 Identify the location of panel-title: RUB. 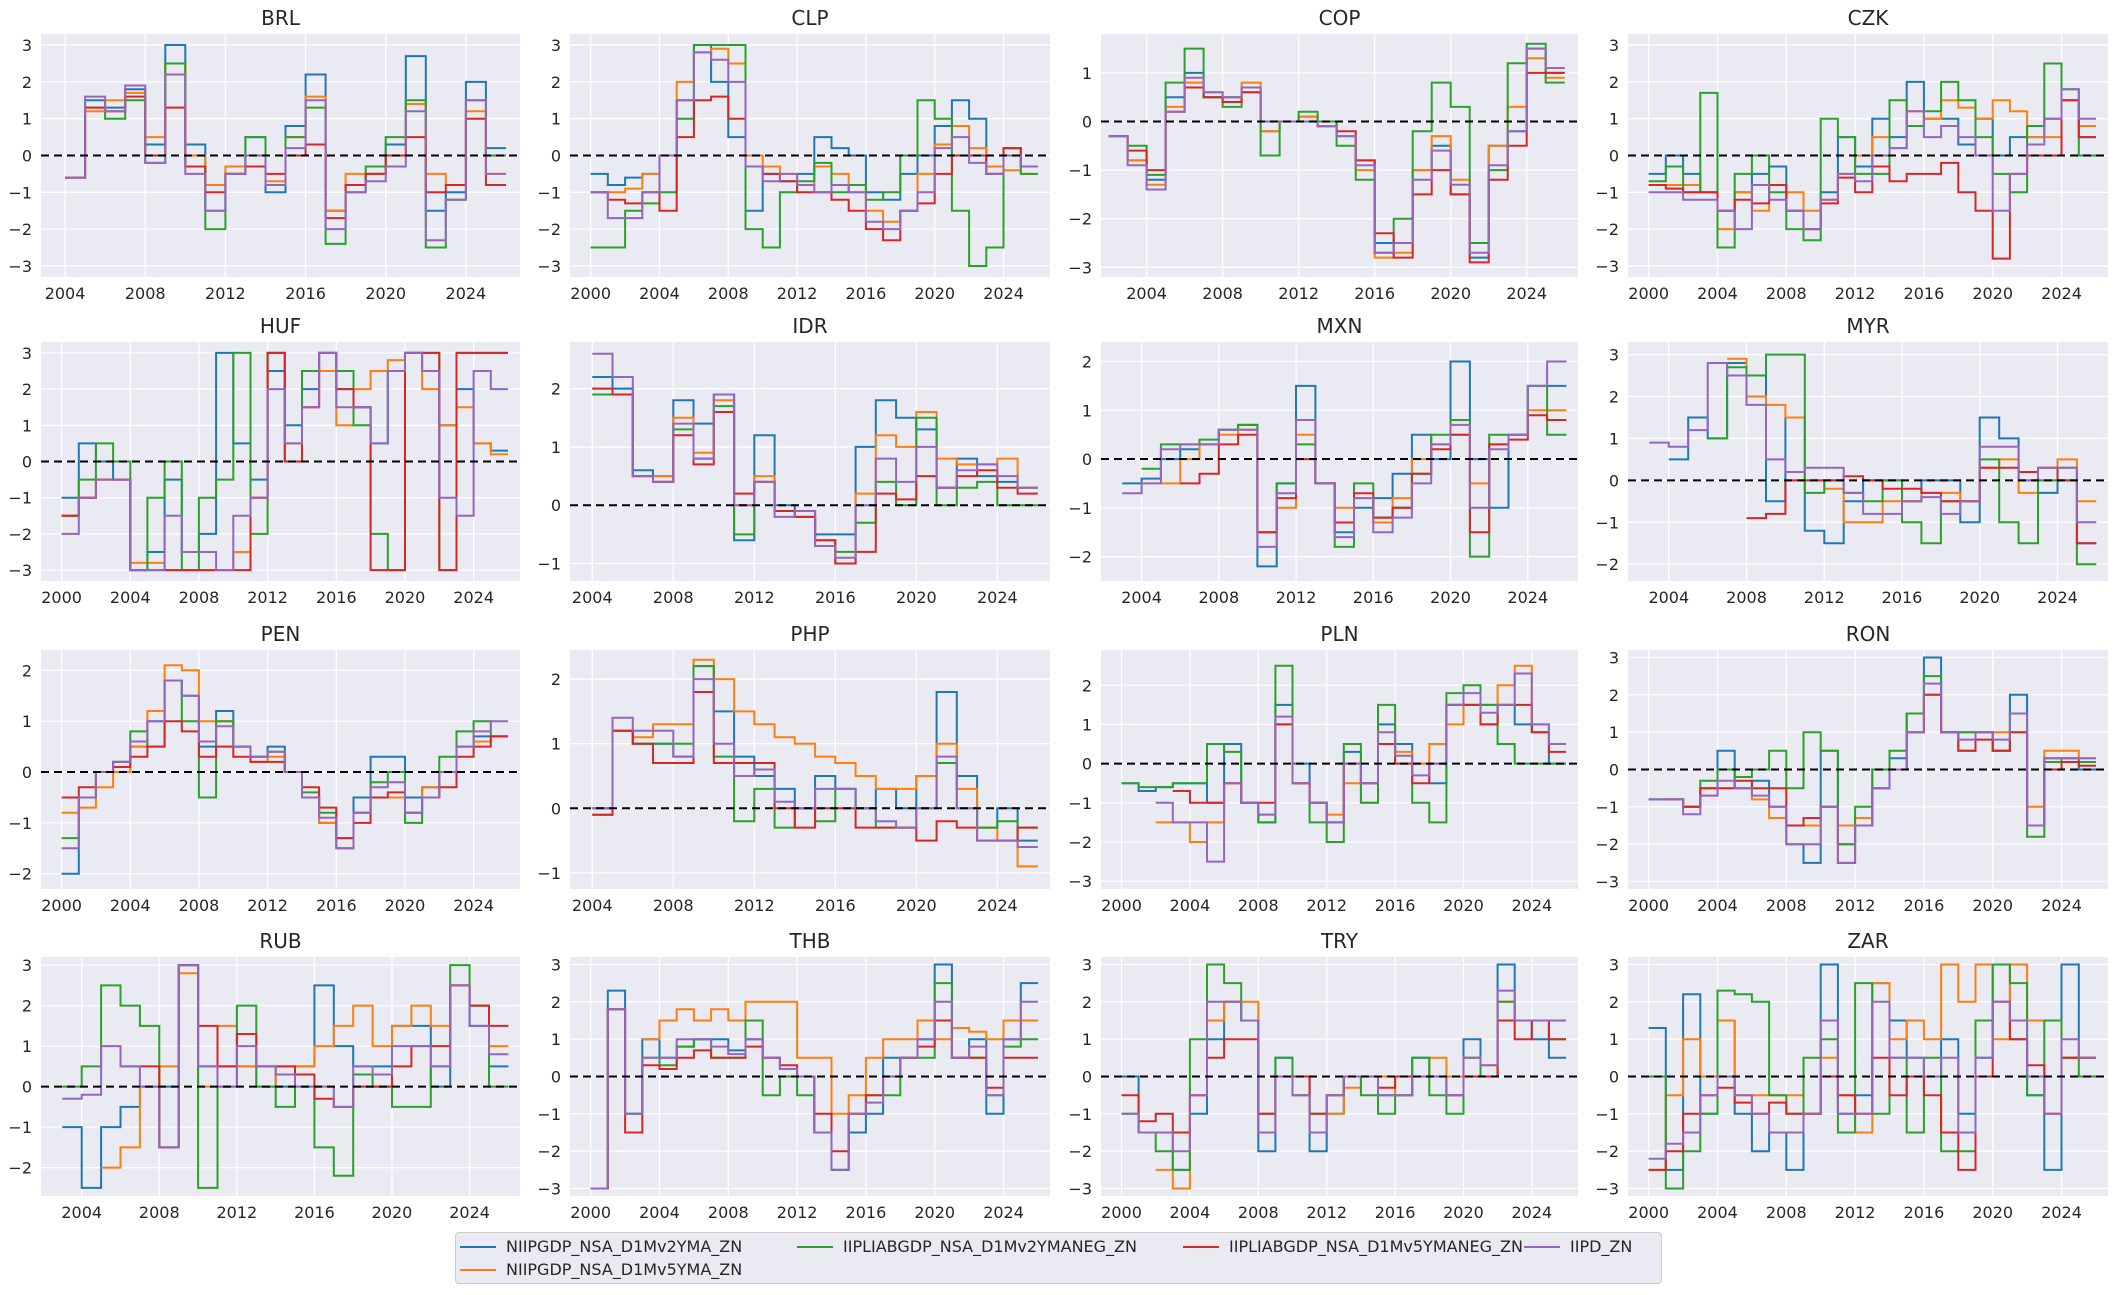
(280, 941).